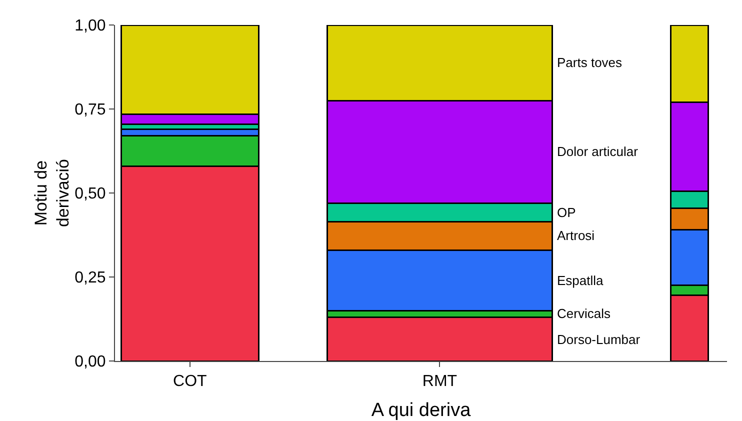 The height and width of the screenshot is (421, 742). What do you see at coordinates (599, 339) in the screenshot?
I see `series-label: Dorso-Lumbar` at bounding box center [599, 339].